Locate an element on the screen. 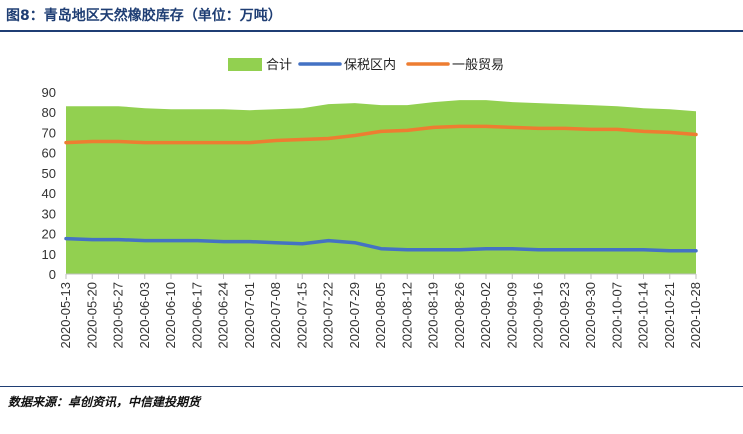  legend-label: 合计 is located at coordinates (279, 65).